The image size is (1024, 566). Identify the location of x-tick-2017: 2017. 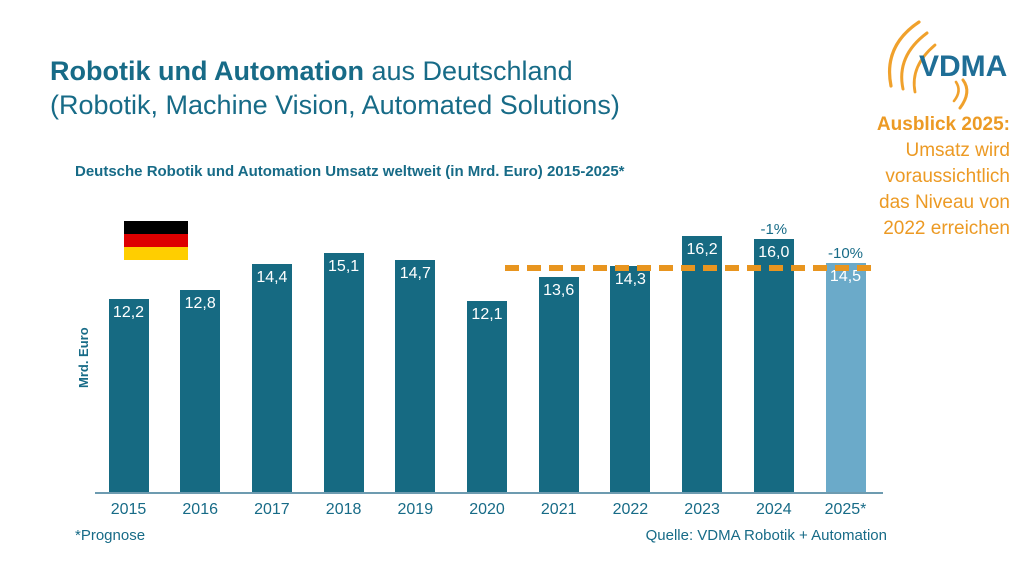
(272, 509).